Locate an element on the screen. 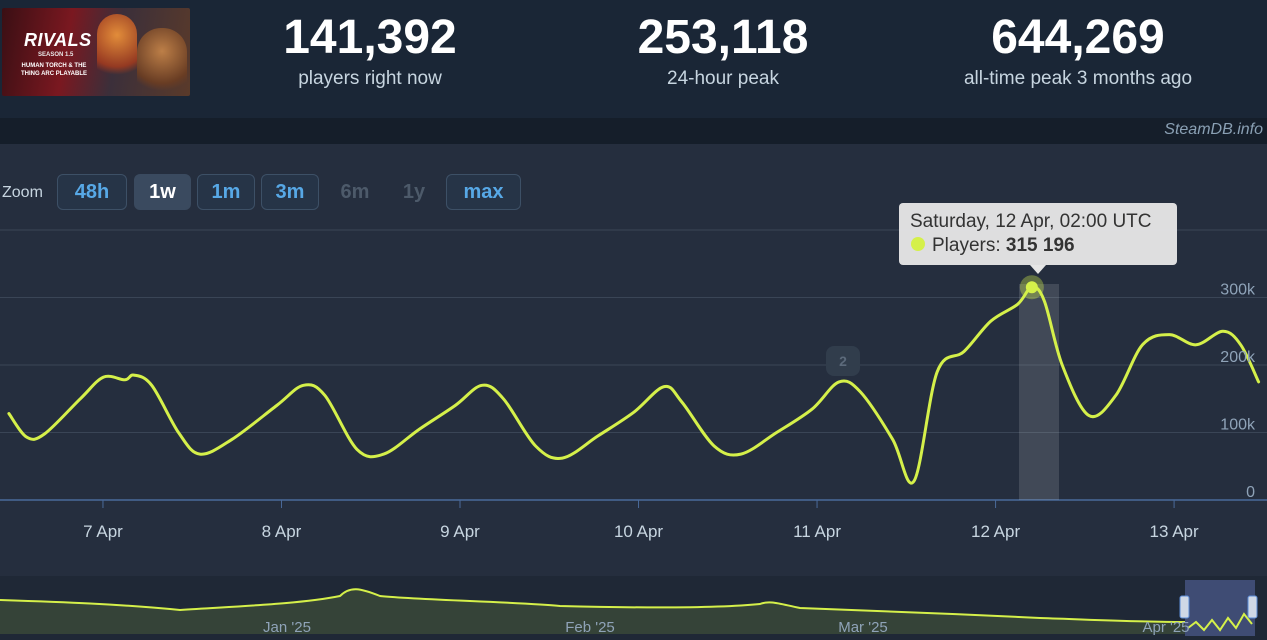 Image resolution: width=1267 pixels, height=640 pixels. hero-art-torch is located at coordinates (117, 49).